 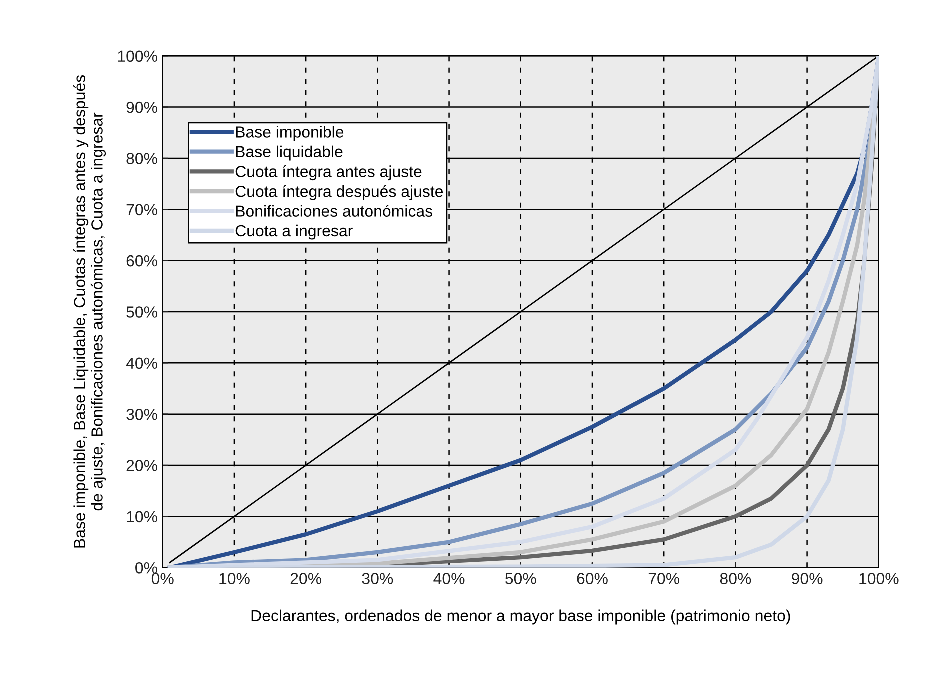 What do you see at coordinates (592, 578) in the screenshot?
I see `x-tick-label: 60%` at bounding box center [592, 578].